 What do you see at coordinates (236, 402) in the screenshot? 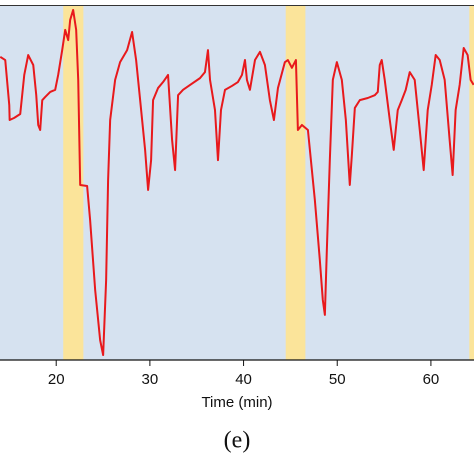
I see `x-axis-label: Time (min)` at bounding box center [236, 402].